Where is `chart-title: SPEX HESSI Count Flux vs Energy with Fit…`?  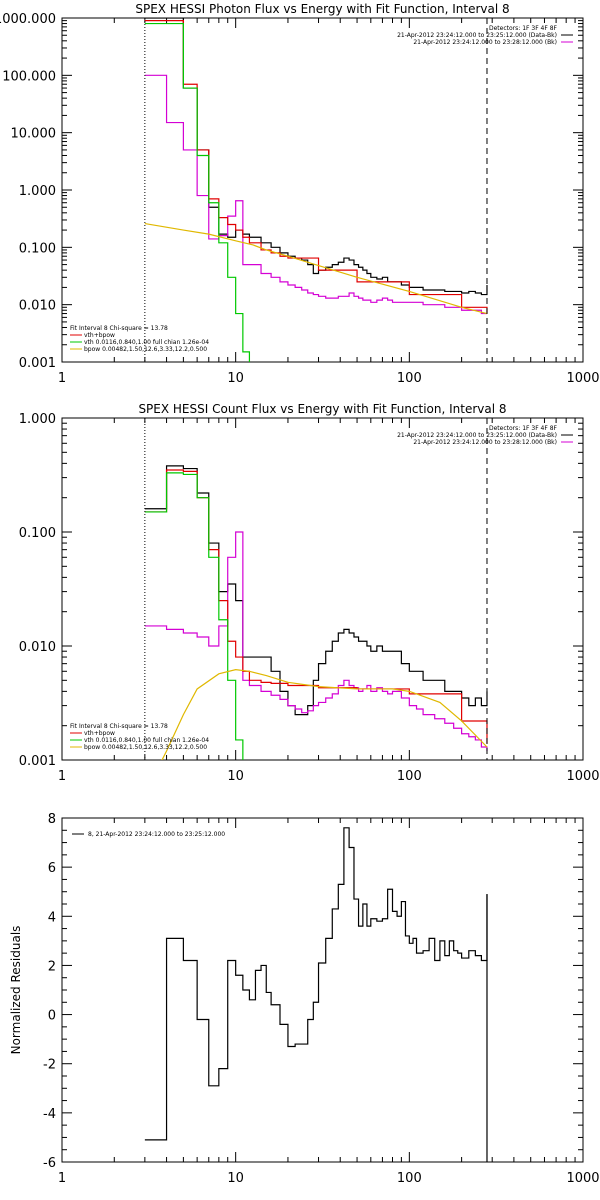
chart-title: SPEX HESSI Count Flux vs Energy with Fit… is located at coordinates (322, 409).